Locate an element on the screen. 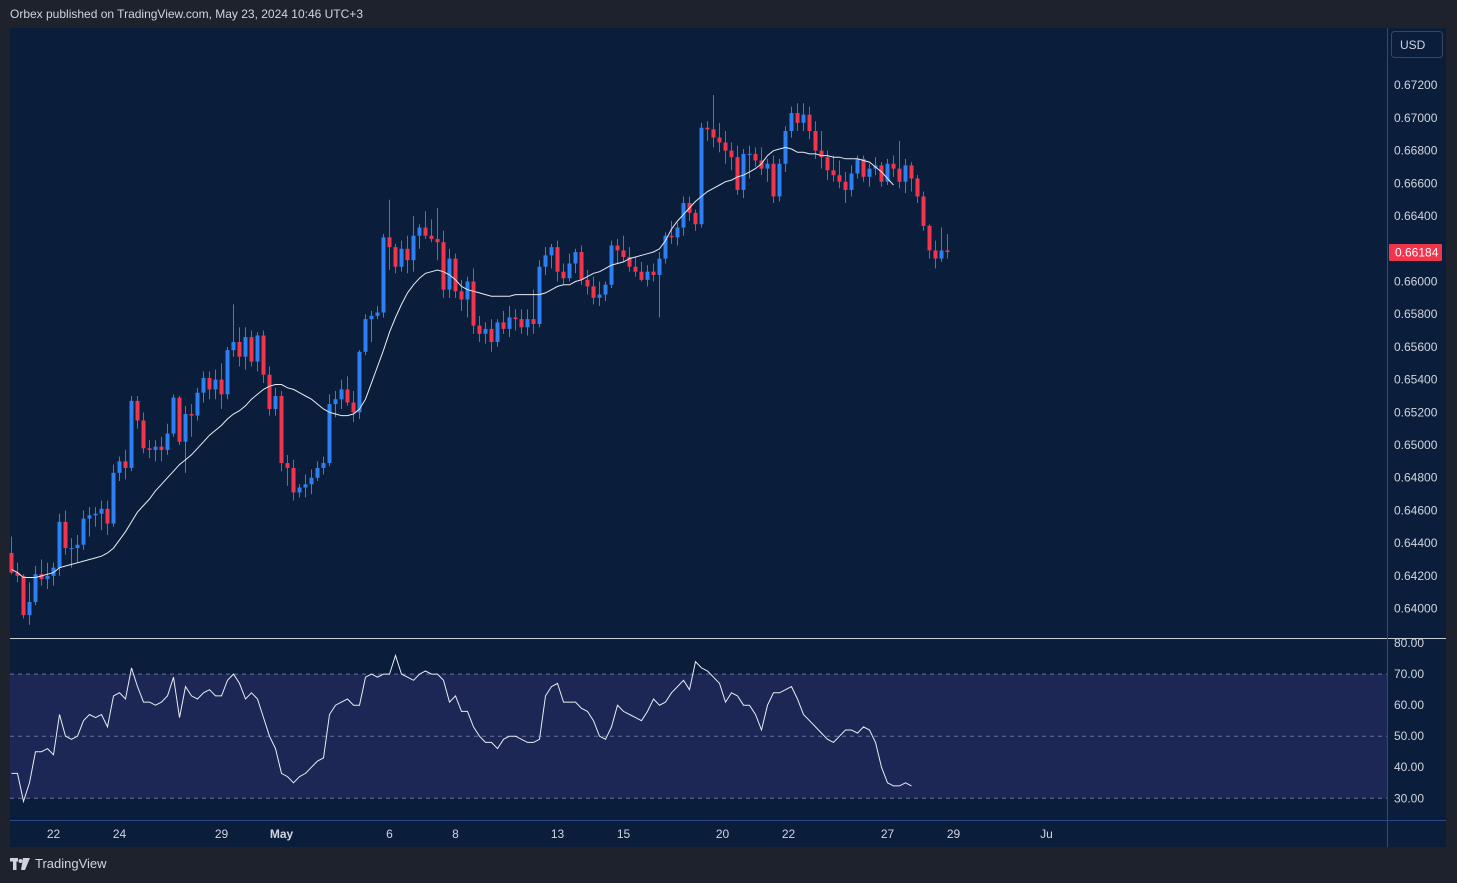  price-tick-label: 0.64400 is located at coordinates (1416, 543).